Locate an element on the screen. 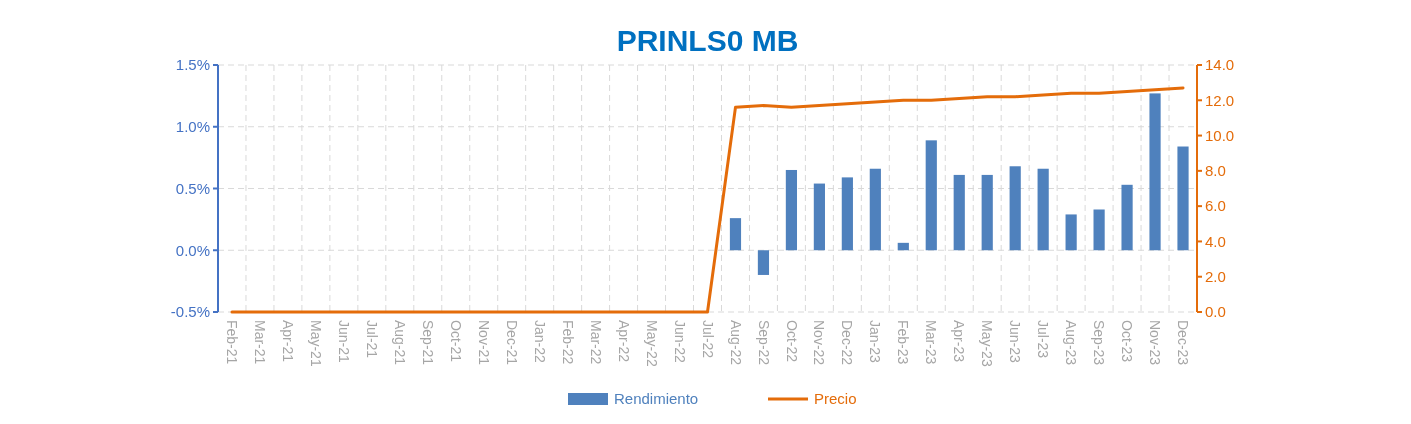  x-tick-label: Sep-21 is located at coordinates (427, 343).